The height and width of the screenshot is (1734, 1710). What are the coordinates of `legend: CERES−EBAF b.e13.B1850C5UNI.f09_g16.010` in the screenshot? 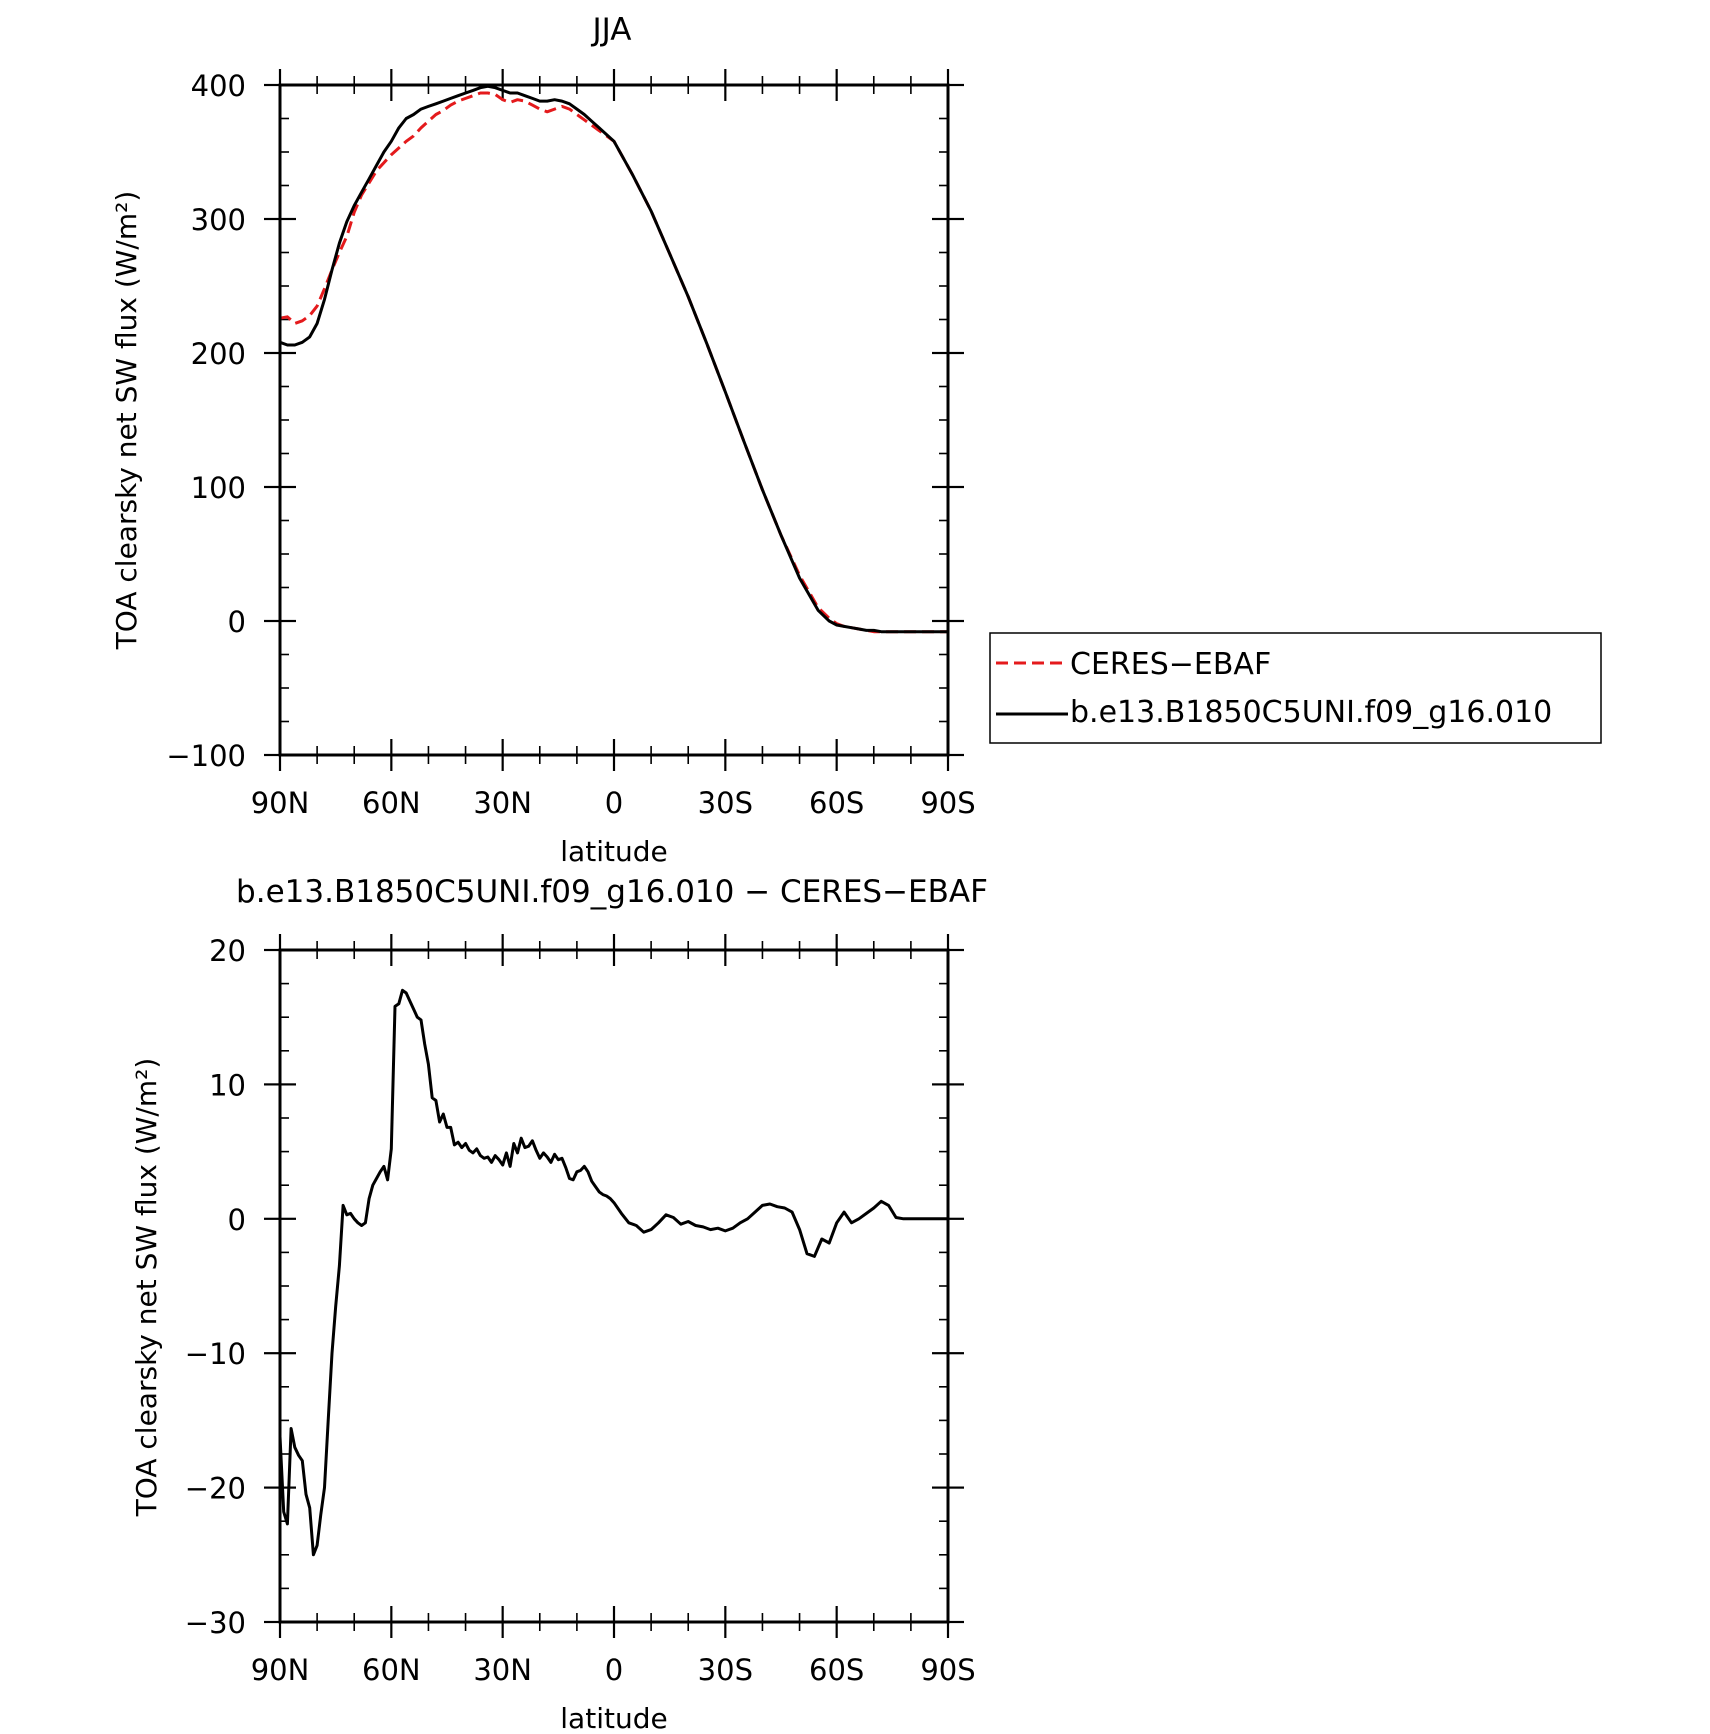 It's located at (1295, 688).